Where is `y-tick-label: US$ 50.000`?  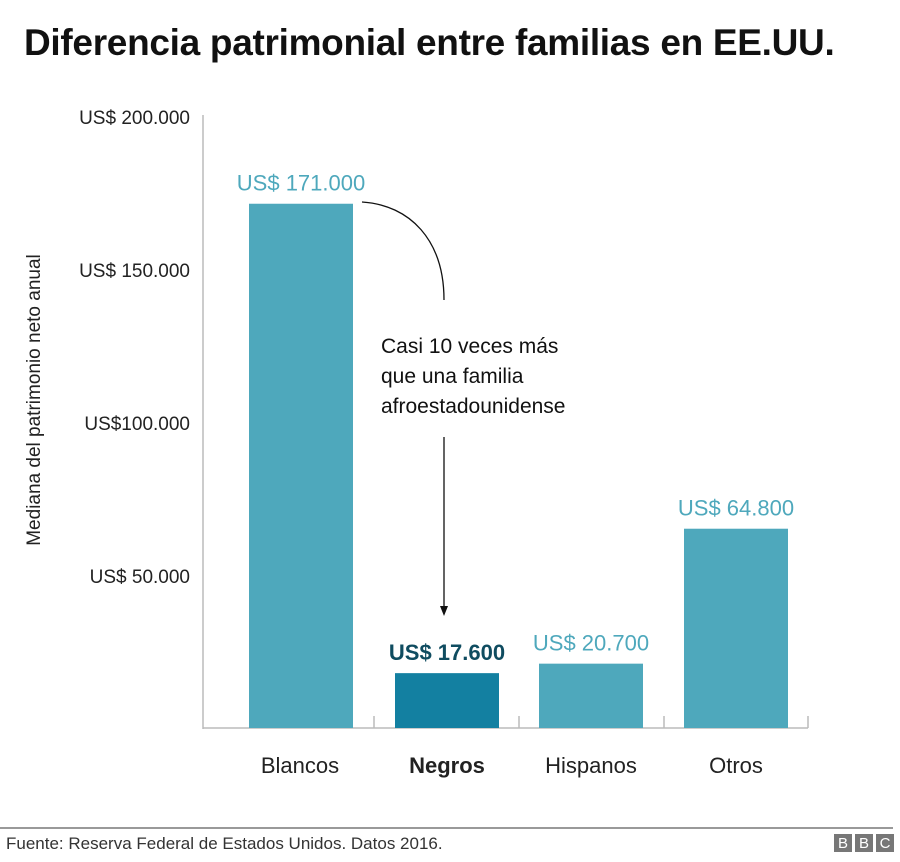 y-tick-label: US$ 50.000 is located at coordinates (140, 577).